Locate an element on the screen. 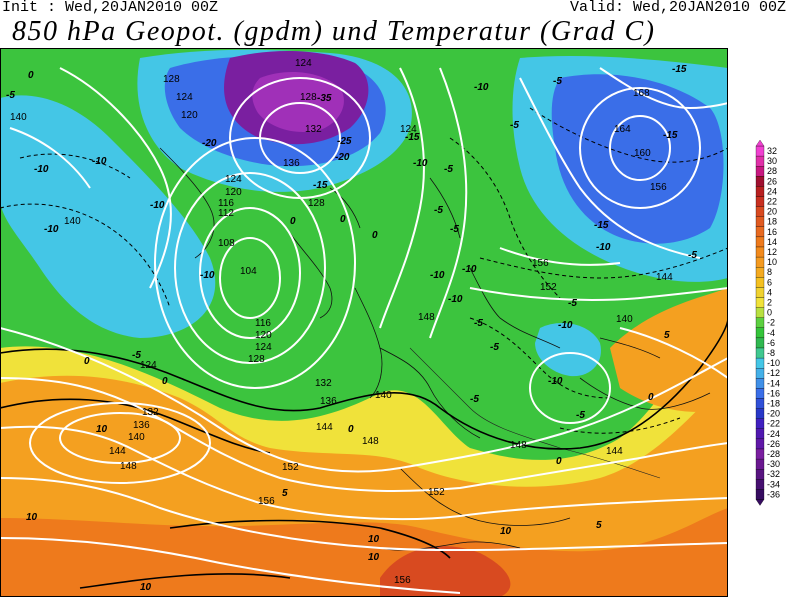 The image size is (790, 597). temp-label-neg5-d: -5 is located at coordinates (448, 169).